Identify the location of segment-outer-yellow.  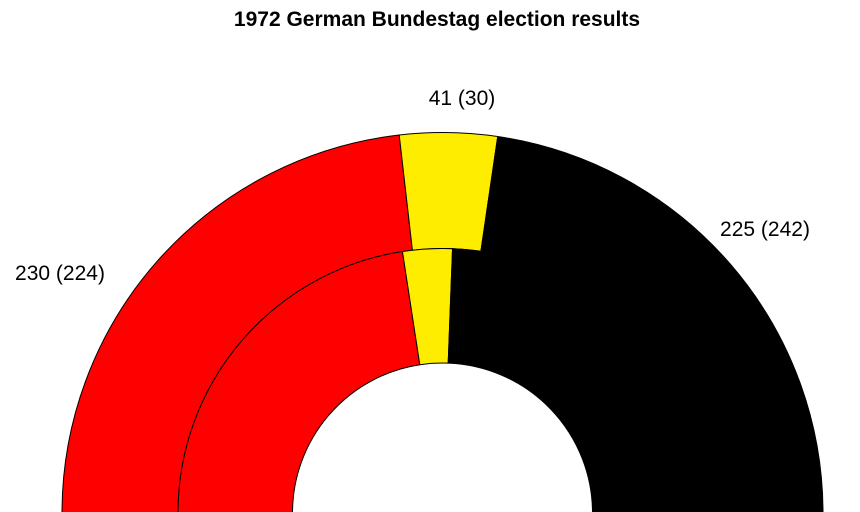
(448, 192).